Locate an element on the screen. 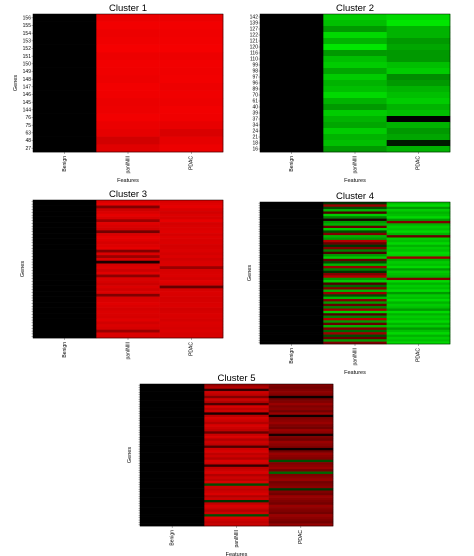  y-axis-label: Genes is located at coordinates (23, 269).